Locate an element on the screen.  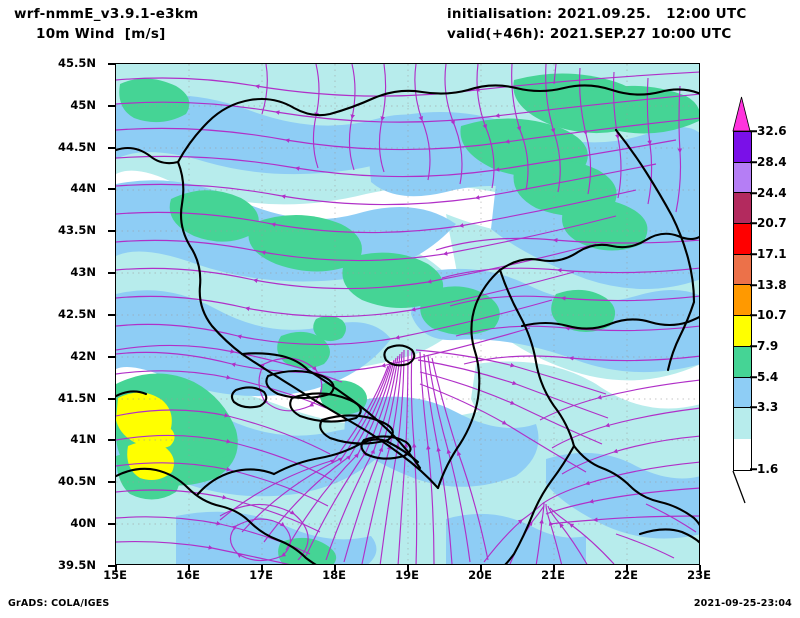
x-tick-15E: 15E is located at coordinates (115, 575).